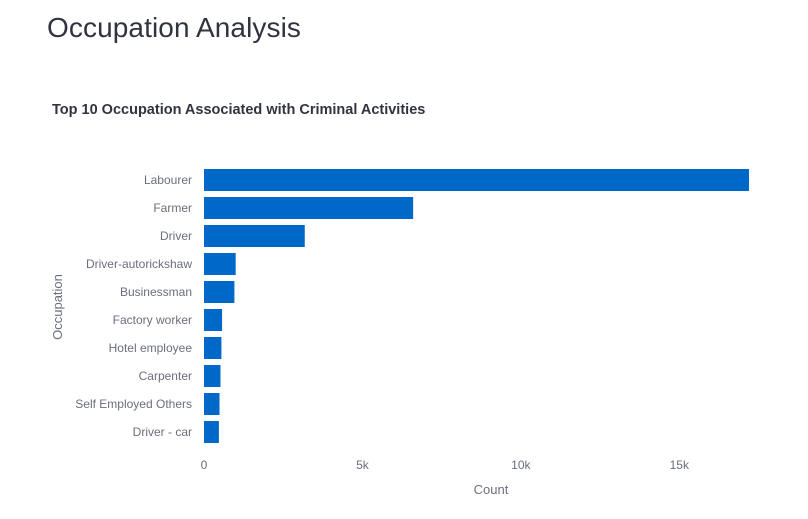  What do you see at coordinates (211, 432) in the screenshot?
I see `bar-driver-car` at bounding box center [211, 432].